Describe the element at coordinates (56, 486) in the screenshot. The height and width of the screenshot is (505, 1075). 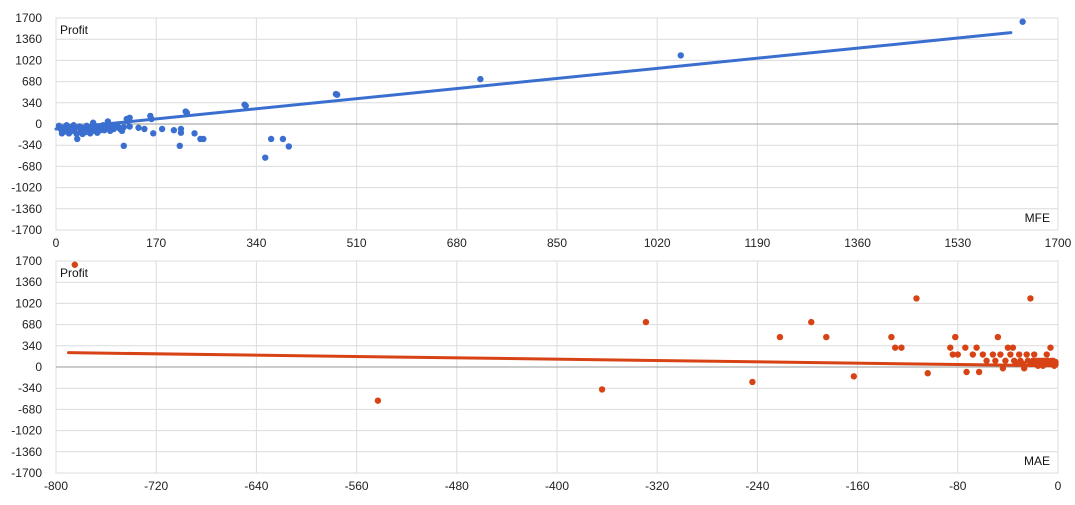
I see `mae-x-tick-label: -800` at that location.